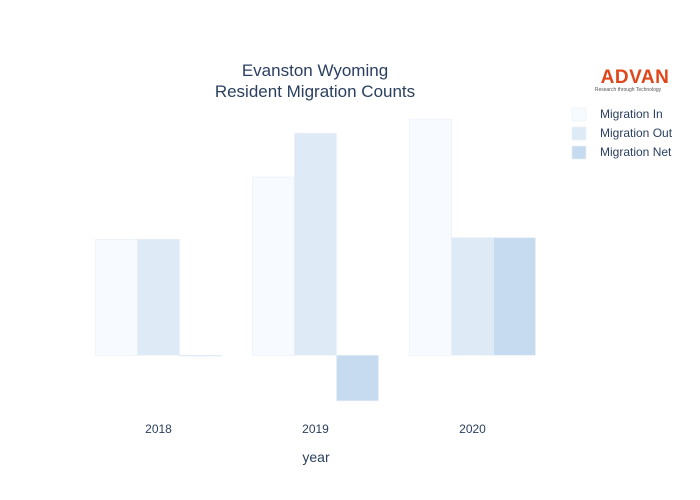 Image resolution: width=700 pixels, height=500 pixels. I want to click on x-tick-label: 2019, so click(315, 429).